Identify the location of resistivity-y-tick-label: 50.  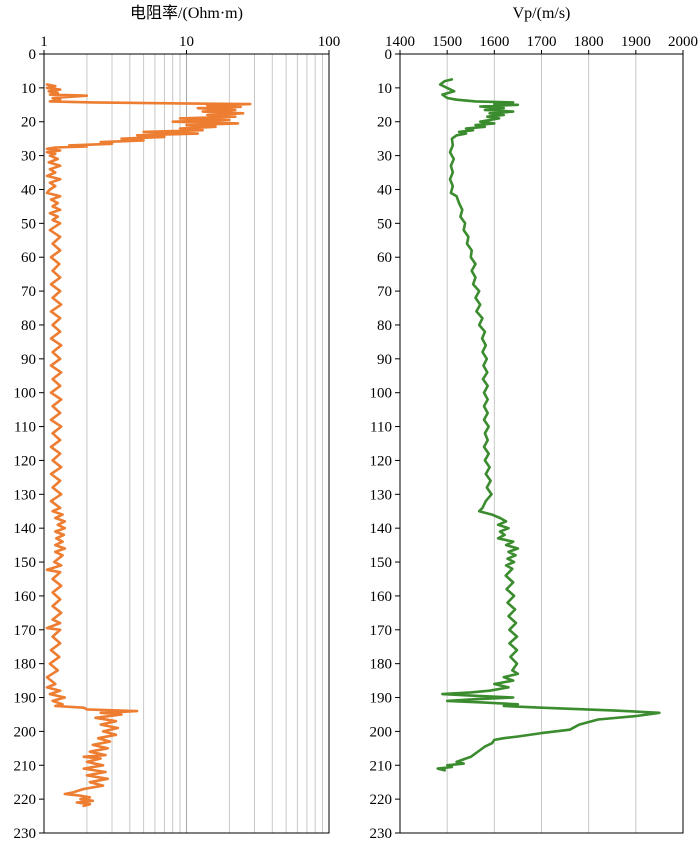
(28, 224).